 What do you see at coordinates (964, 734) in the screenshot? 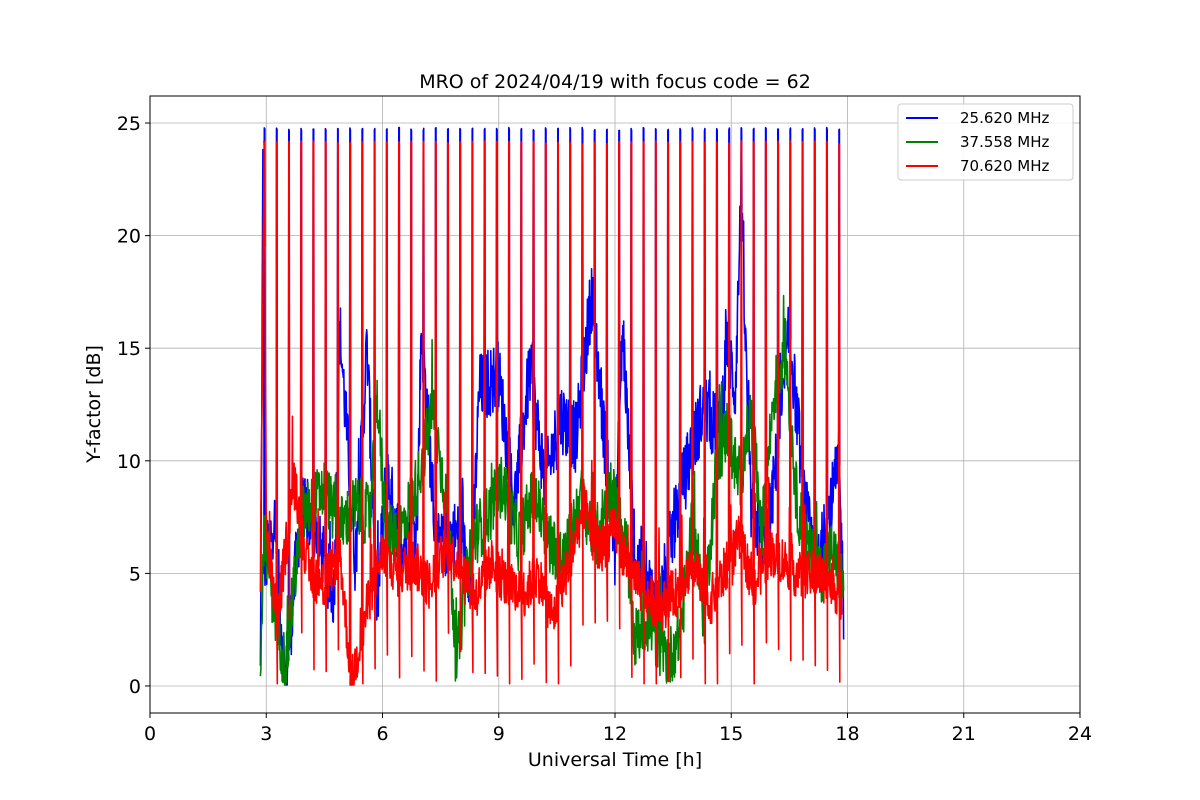
I see `x-tick-label: 21` at bounding box center [964, 734].